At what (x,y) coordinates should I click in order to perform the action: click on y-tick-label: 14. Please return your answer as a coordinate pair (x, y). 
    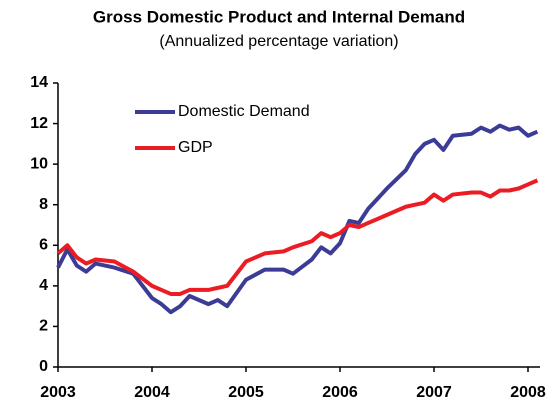
    Looking at the image, I should click on (39, 82).